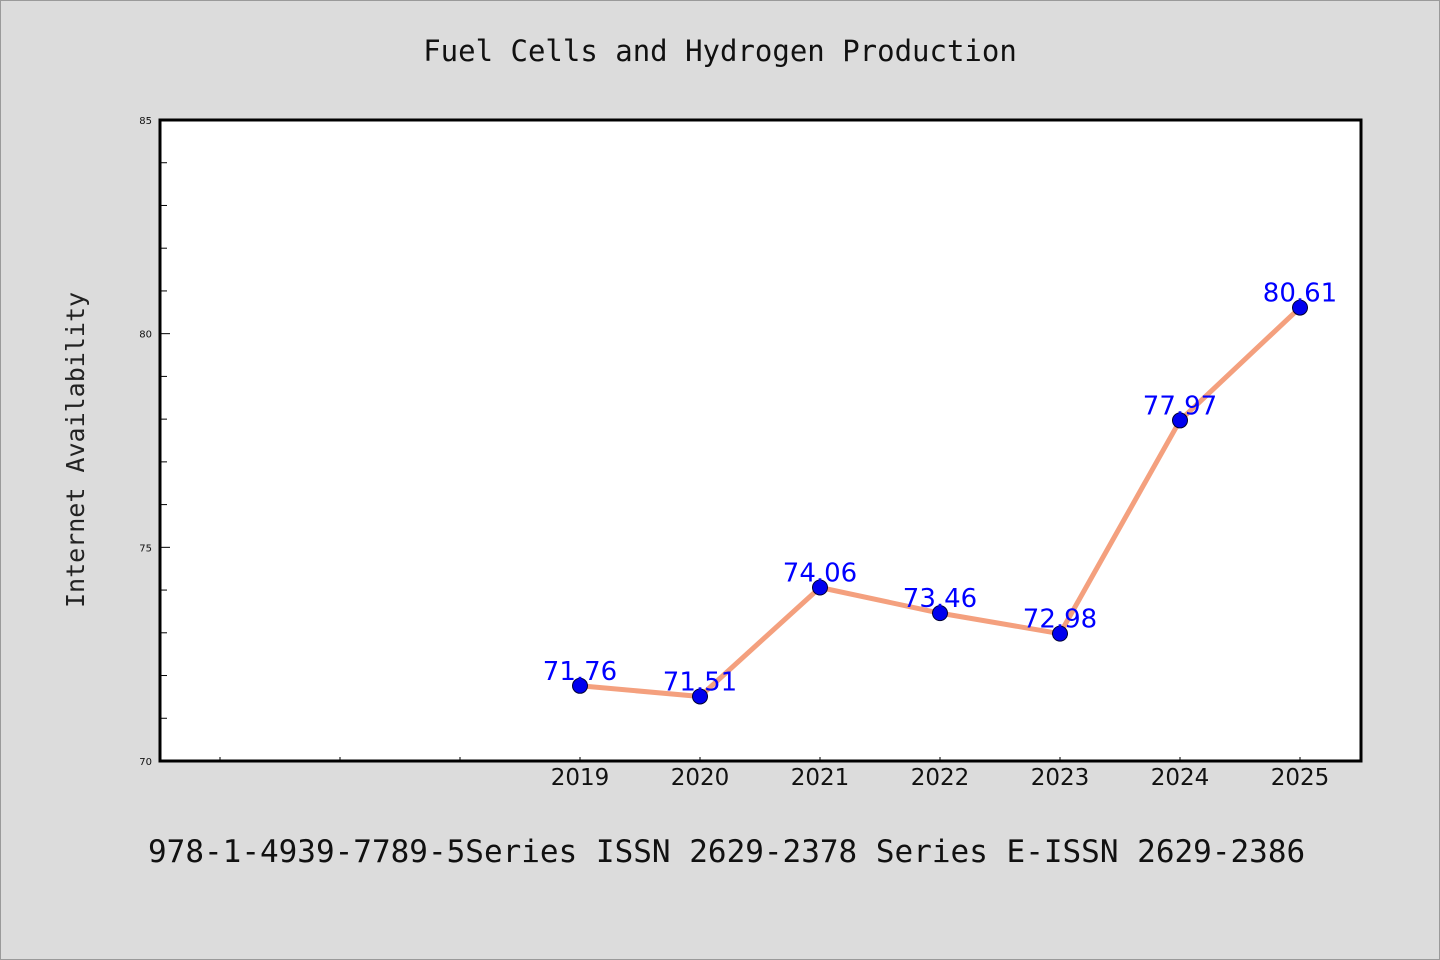  What do you see at coordinates (1300, 294) in the screenshot?
I see `data-label: 80.61` at bounding box center [1300, 294].